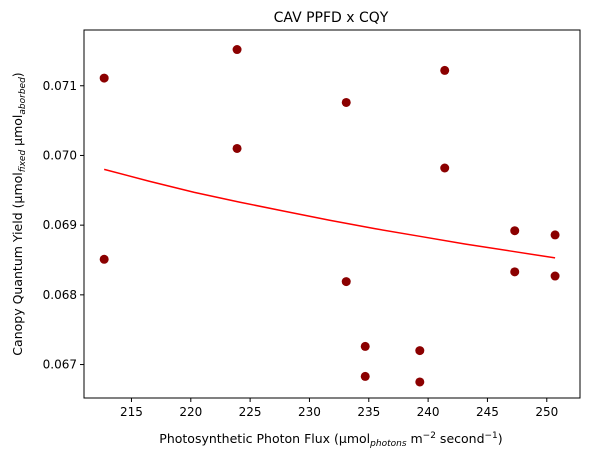  I want to click on y-tick-label: 0.070, so click(60, 155).